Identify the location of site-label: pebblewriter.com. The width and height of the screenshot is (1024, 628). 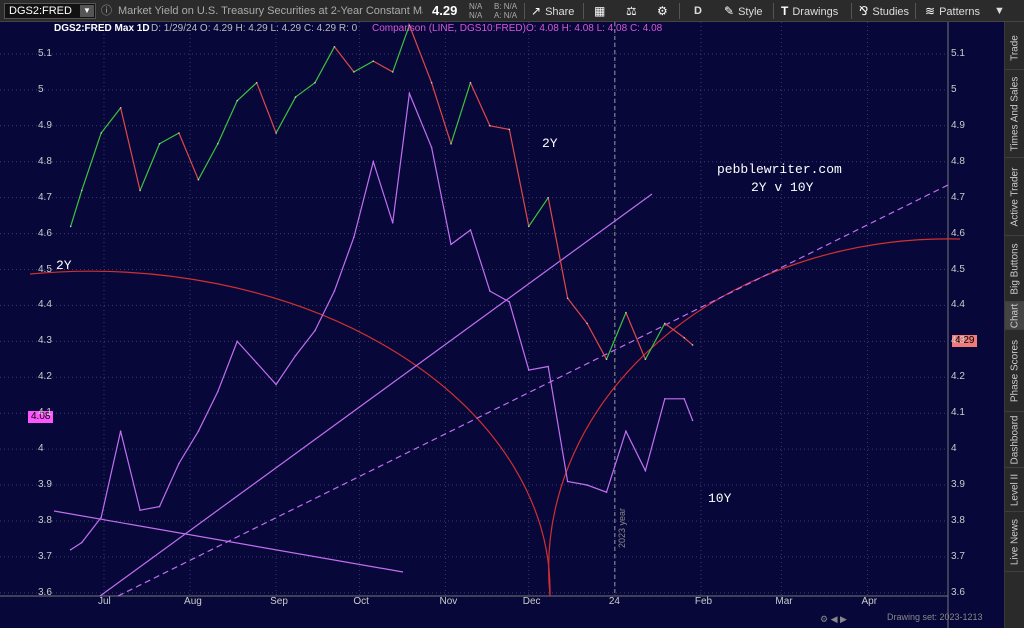
(779, 169).